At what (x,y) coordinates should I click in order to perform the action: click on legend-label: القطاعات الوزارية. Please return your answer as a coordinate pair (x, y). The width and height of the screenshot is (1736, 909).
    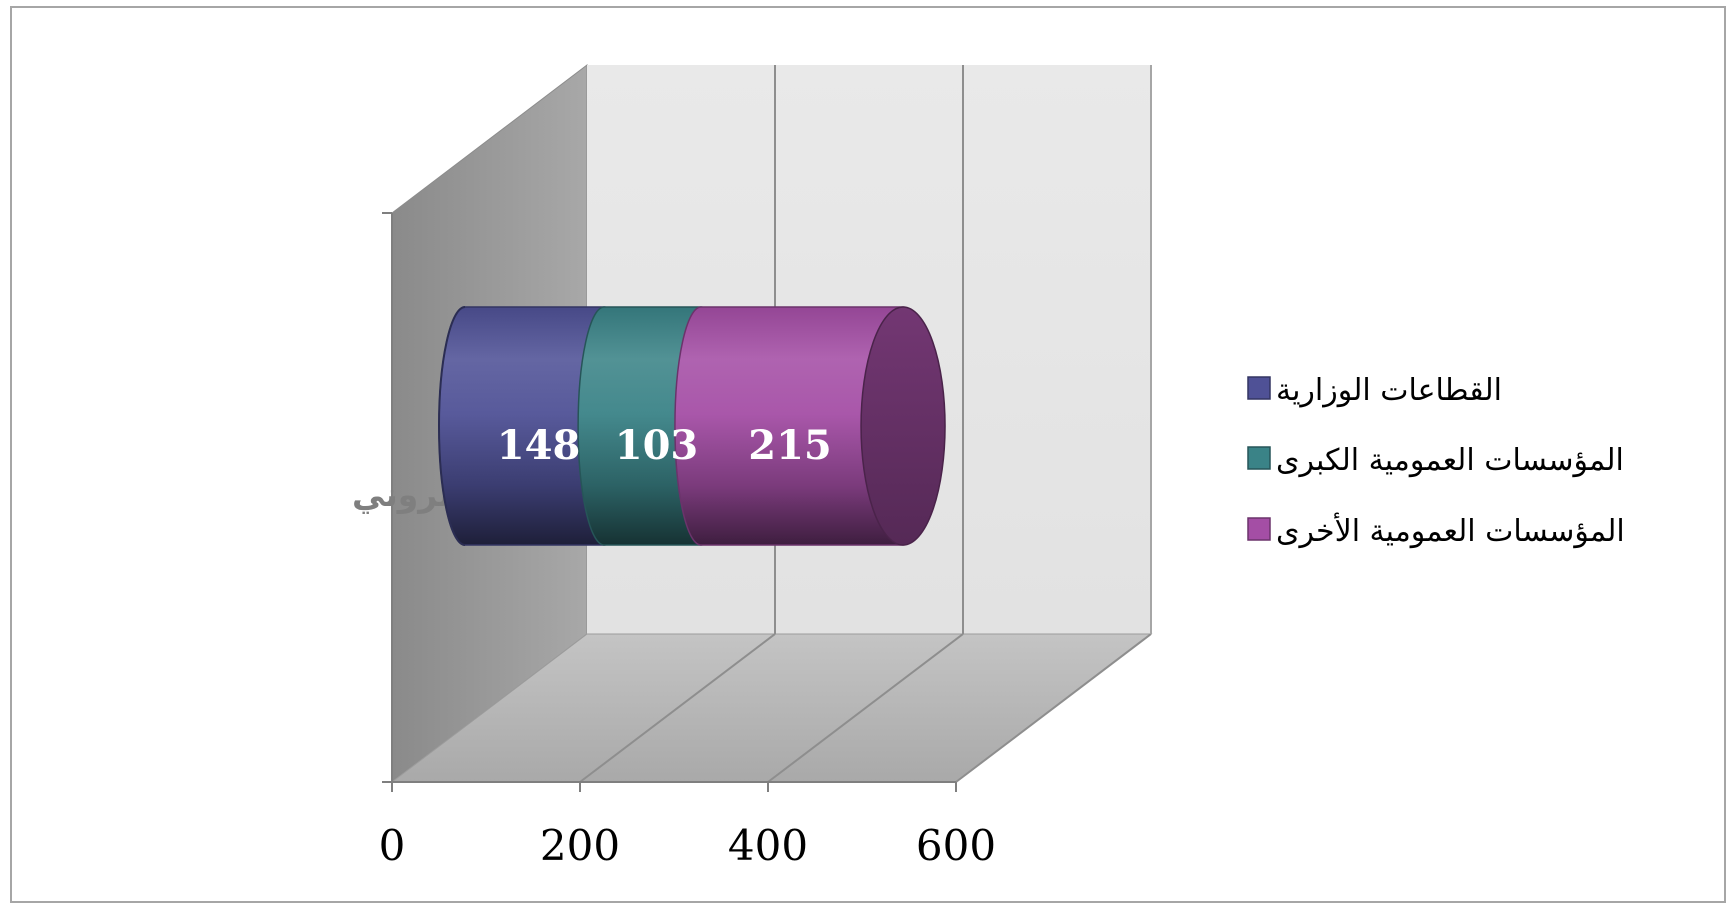
    Looking at the image, I should click on (1389, 390).